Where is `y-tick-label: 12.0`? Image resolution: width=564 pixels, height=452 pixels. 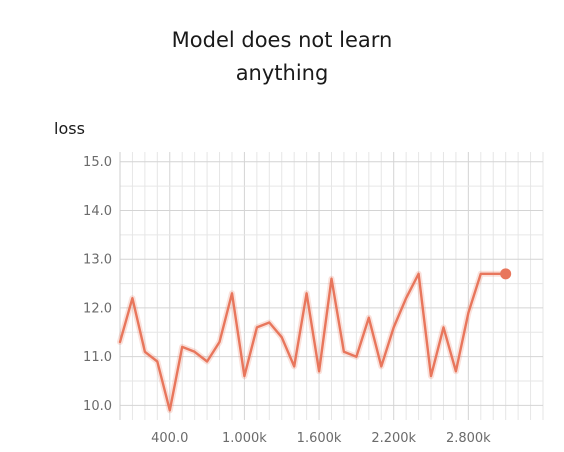 y-tick-label: 12.0 is located at coordinates (97, 308).